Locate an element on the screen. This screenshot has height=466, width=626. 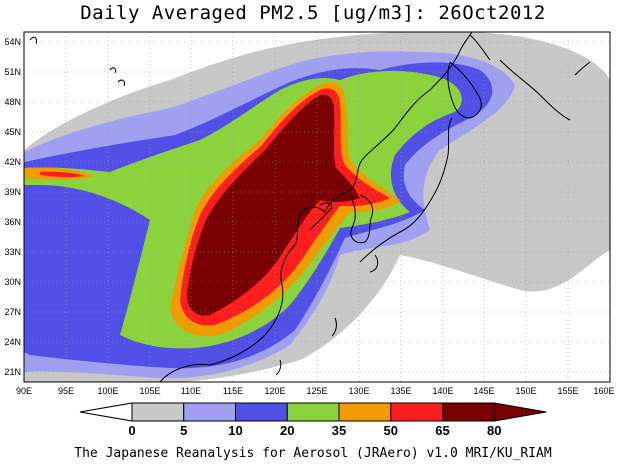
lat-tick: 27N is located at coordinates (12, 312).